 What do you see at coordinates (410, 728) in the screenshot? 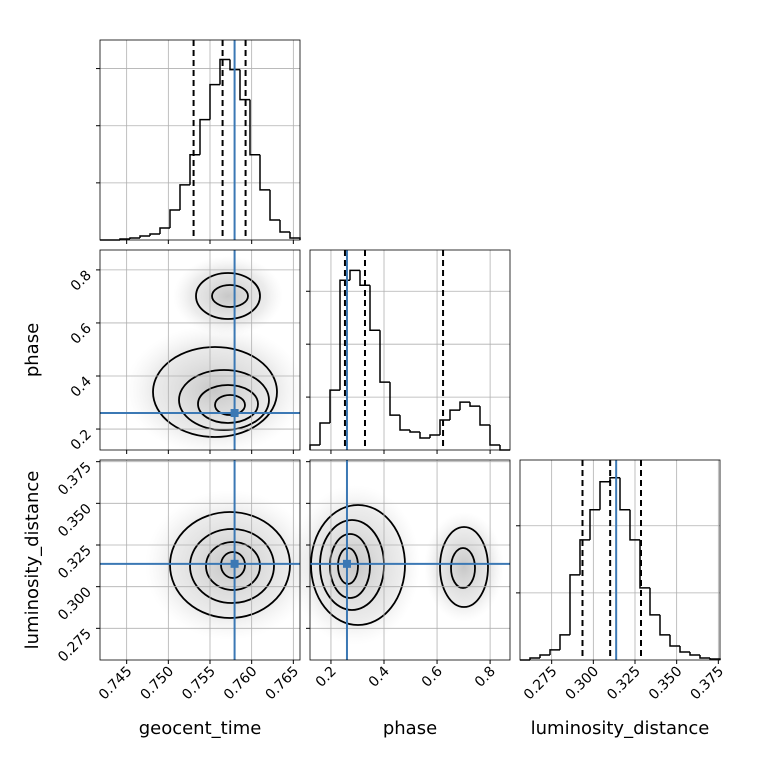
I see `x-axis-label: phase` at bounding box center [410, 728].